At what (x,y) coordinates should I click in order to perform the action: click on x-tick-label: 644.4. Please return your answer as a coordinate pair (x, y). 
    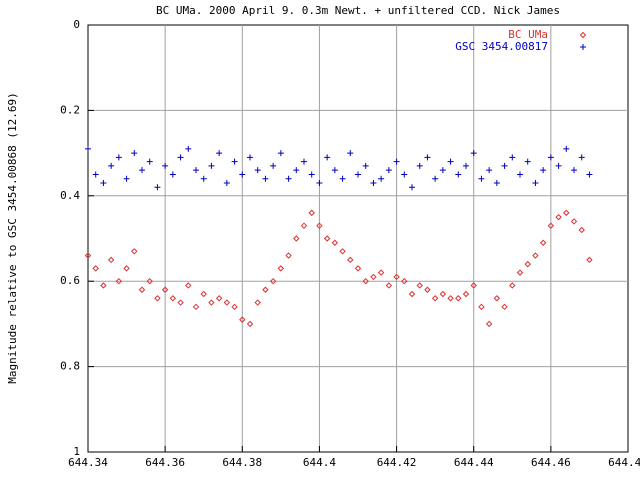
    Looking at the image, I should click on (319, 462).